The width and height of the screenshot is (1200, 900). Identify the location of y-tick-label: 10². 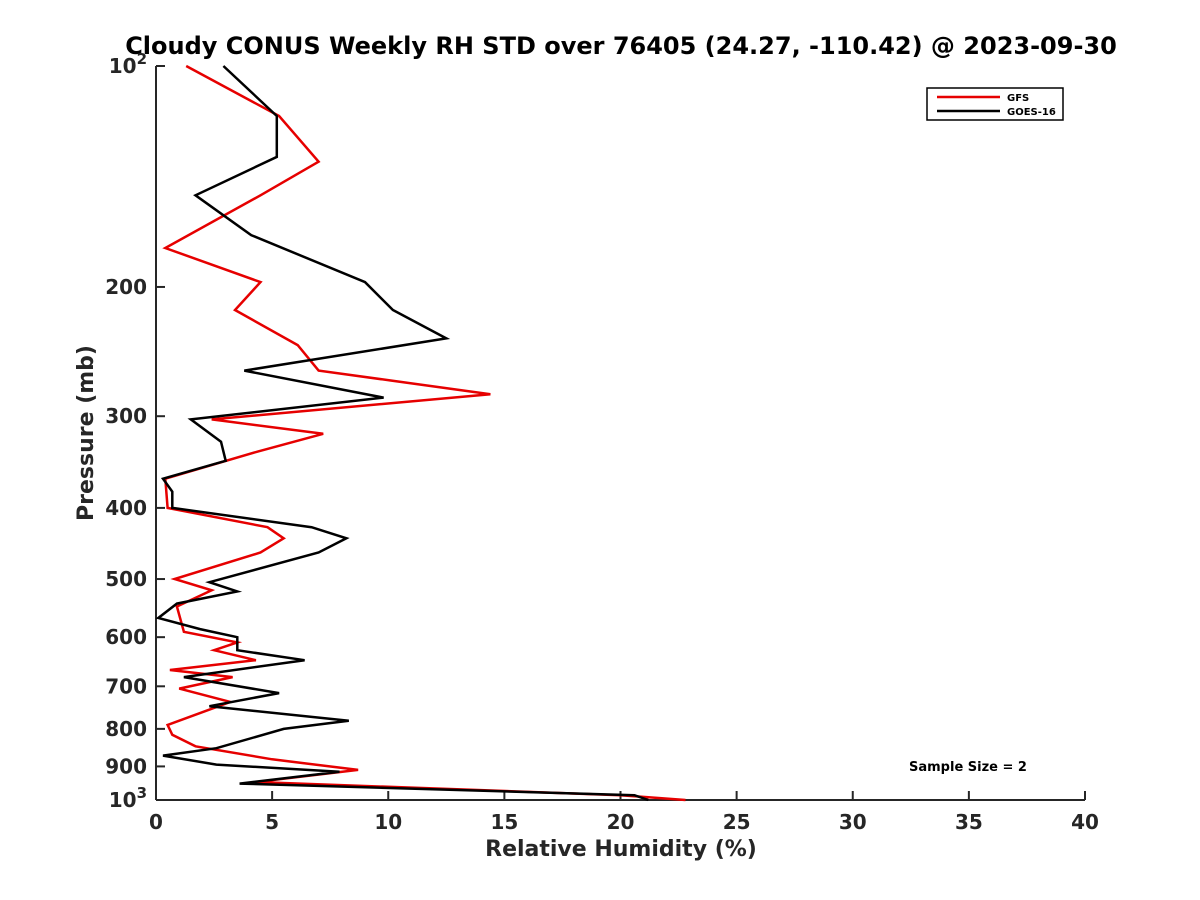
(128, 64).